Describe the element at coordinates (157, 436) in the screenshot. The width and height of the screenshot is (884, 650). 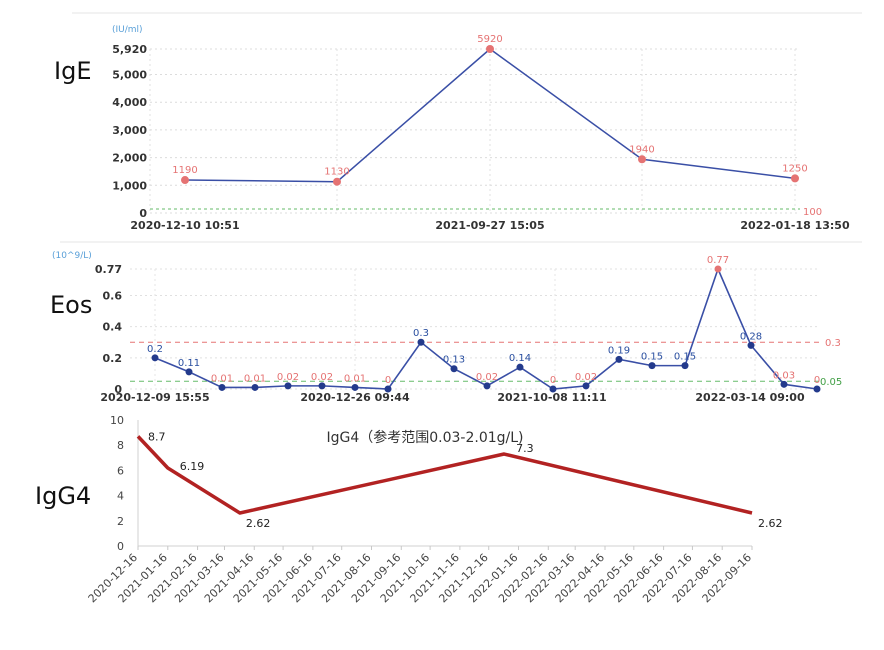
I see `igg4-data-label: 8.7` at that location.